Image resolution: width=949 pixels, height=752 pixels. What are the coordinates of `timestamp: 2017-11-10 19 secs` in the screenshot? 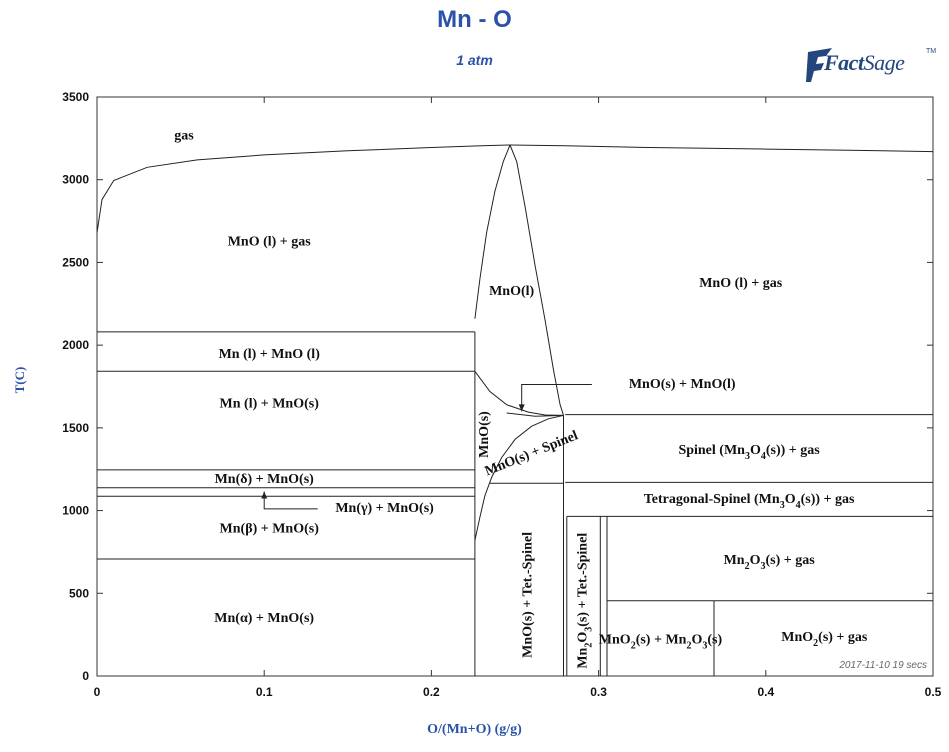 It's located at (882, 665).